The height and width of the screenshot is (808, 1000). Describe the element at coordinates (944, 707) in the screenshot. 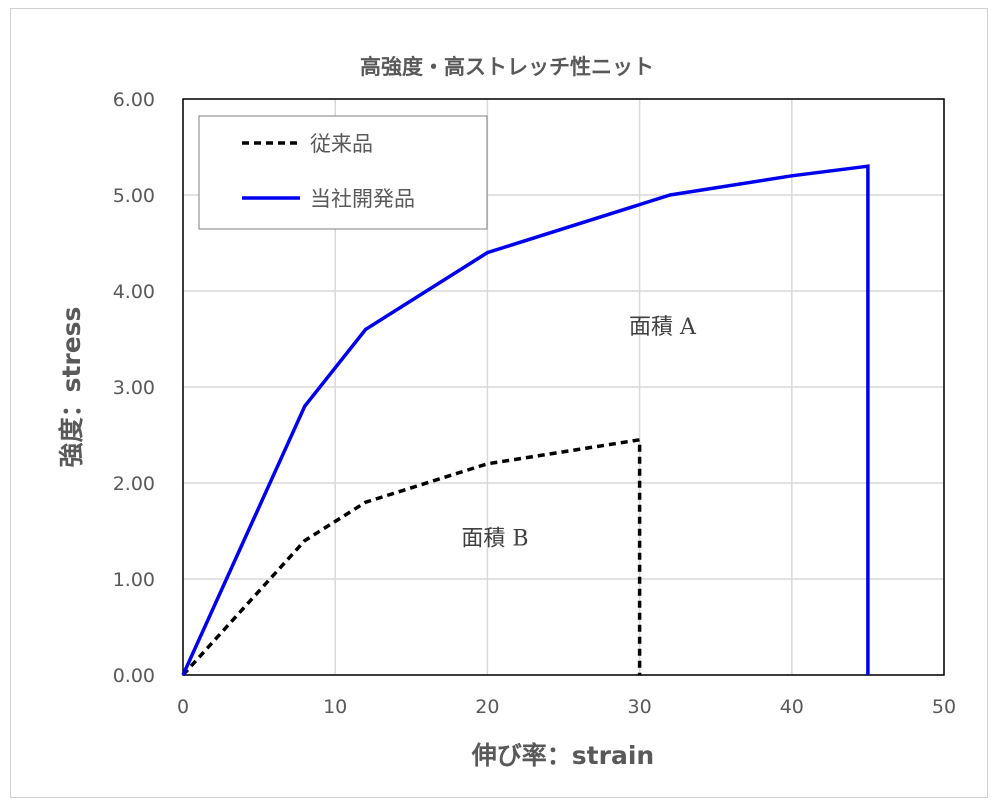

I see `x-tick-label: 50` at that location.